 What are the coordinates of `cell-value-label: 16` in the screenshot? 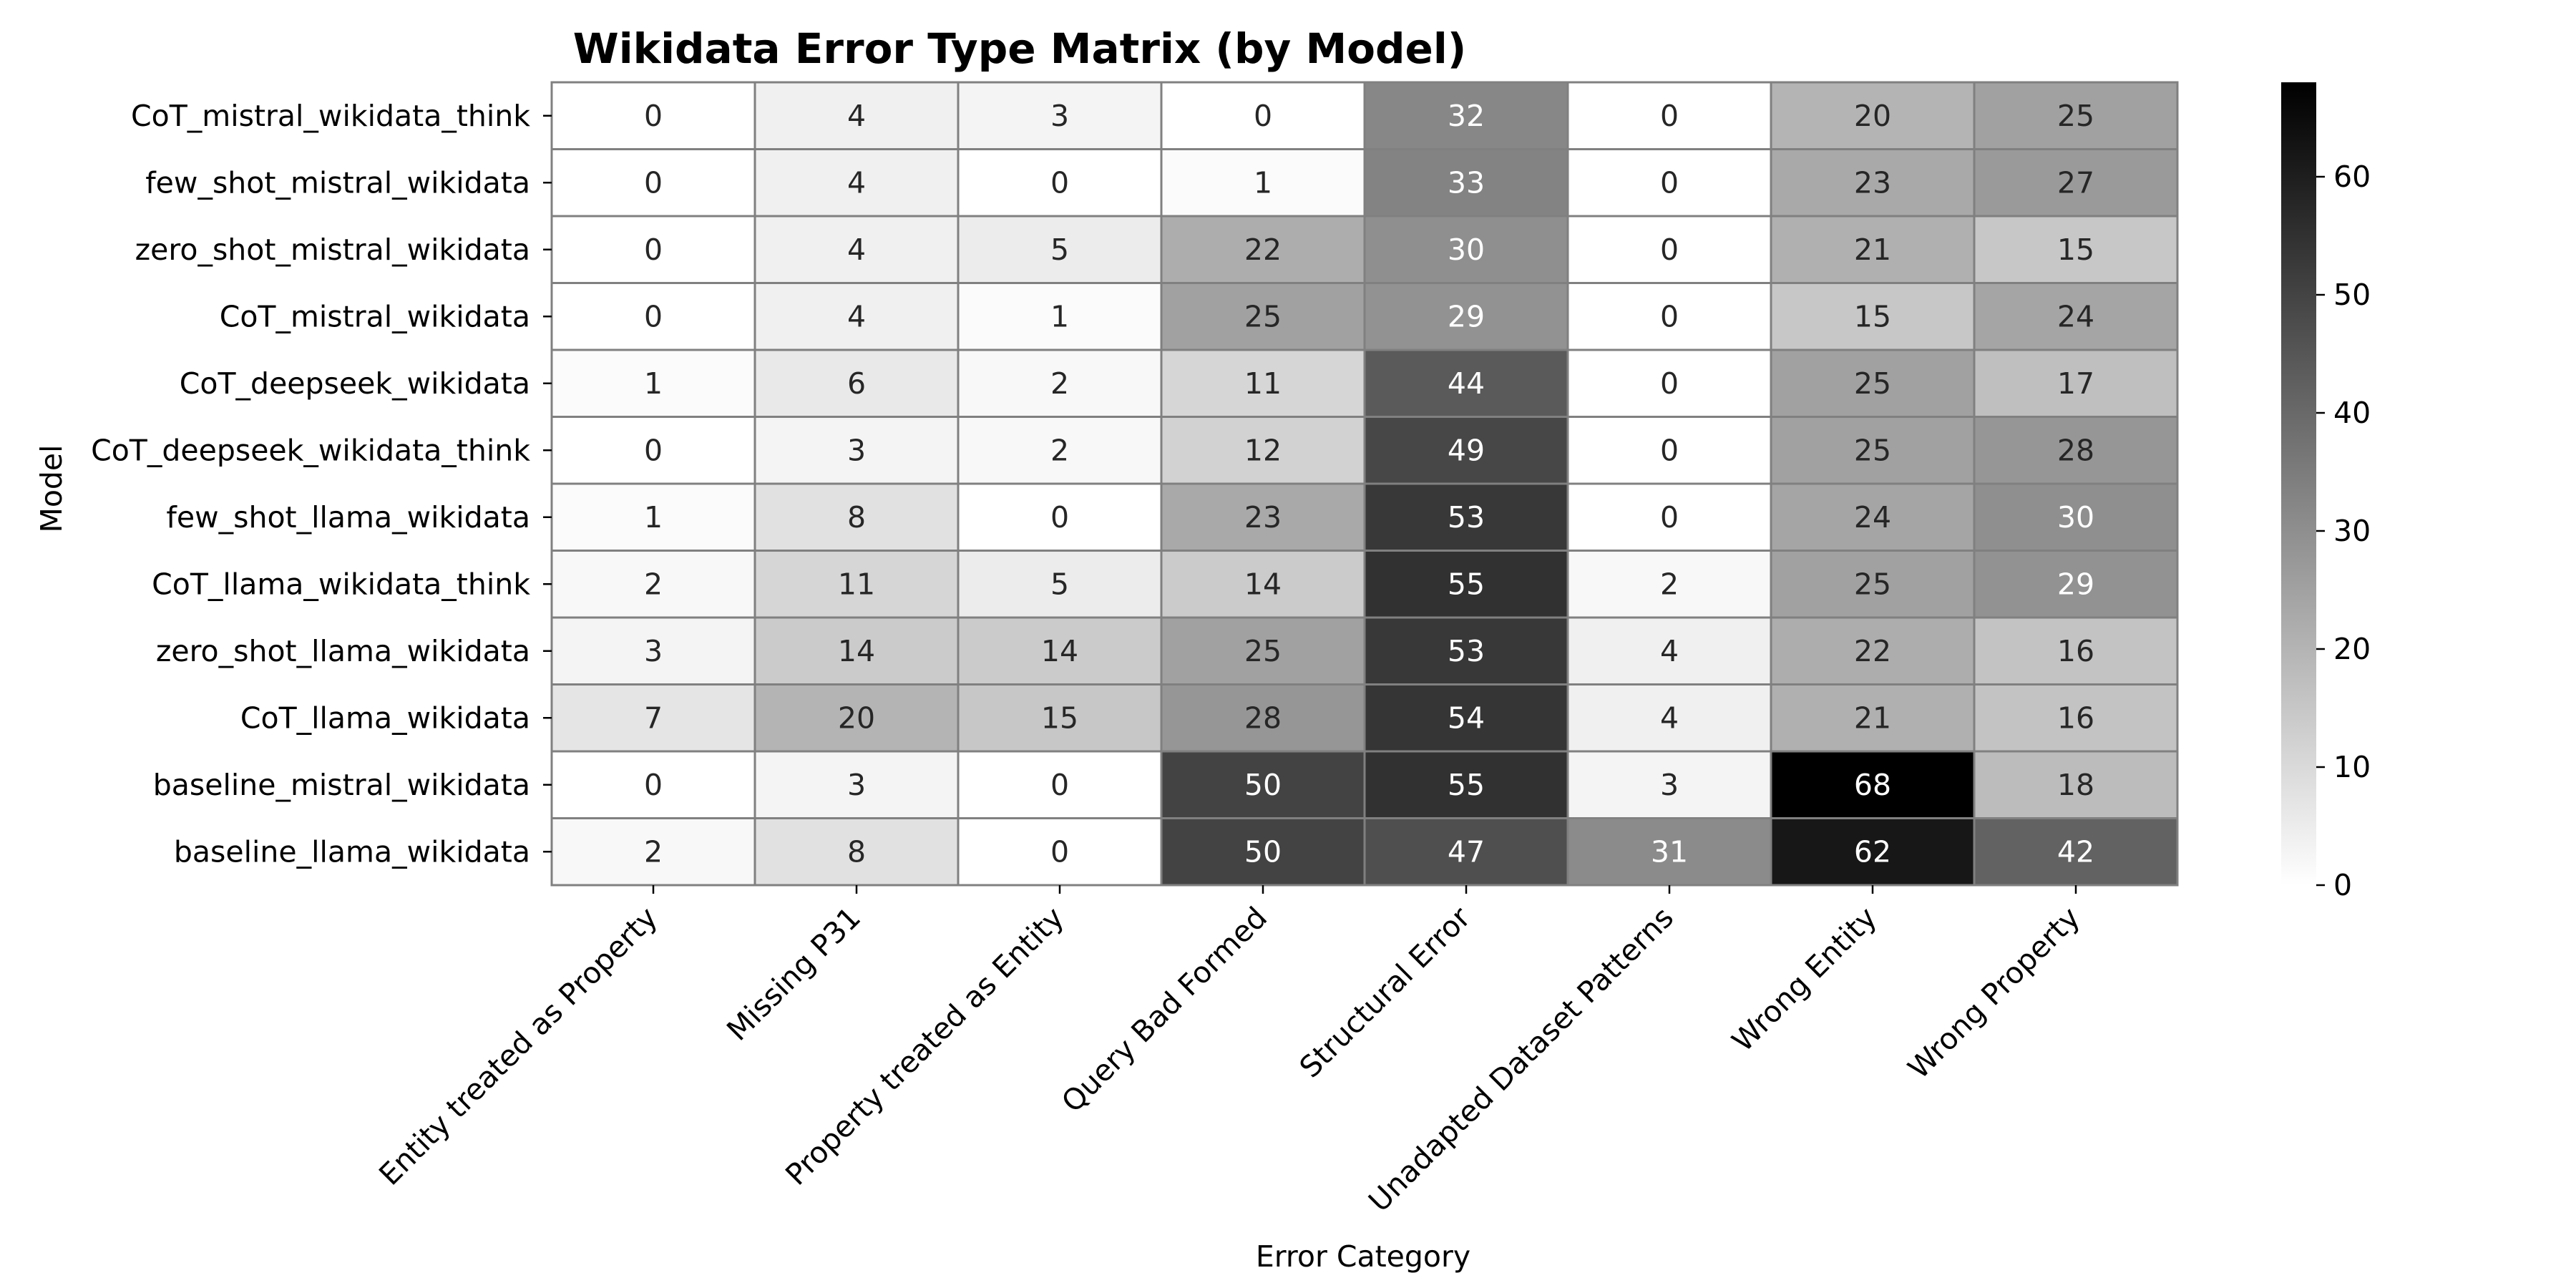 It's located at (2075, 651).